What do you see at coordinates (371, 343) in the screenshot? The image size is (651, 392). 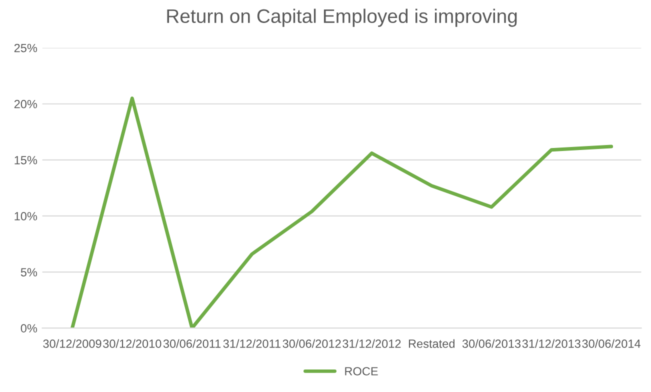 I see `x-tick-label: 31/12/2012` at bounding box center [371, 343].